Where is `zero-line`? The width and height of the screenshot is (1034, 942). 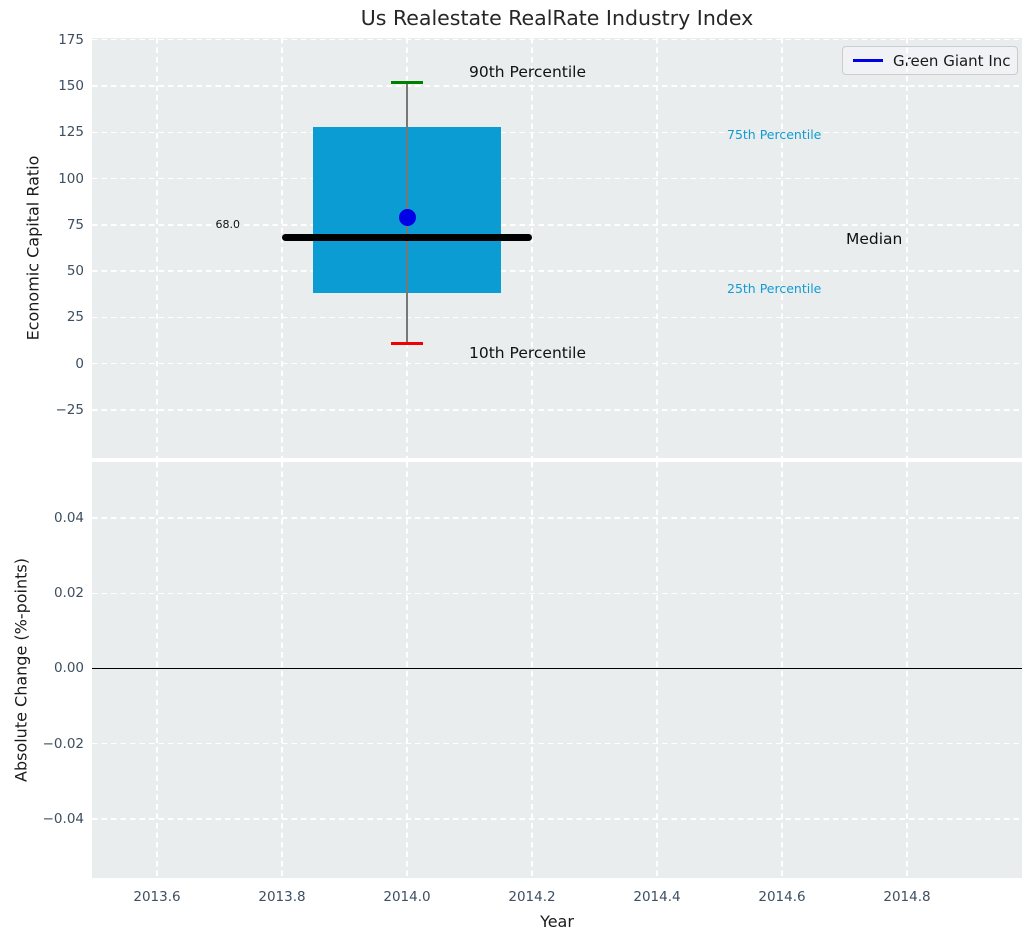
zero-line is located at coordinates (557, 668).